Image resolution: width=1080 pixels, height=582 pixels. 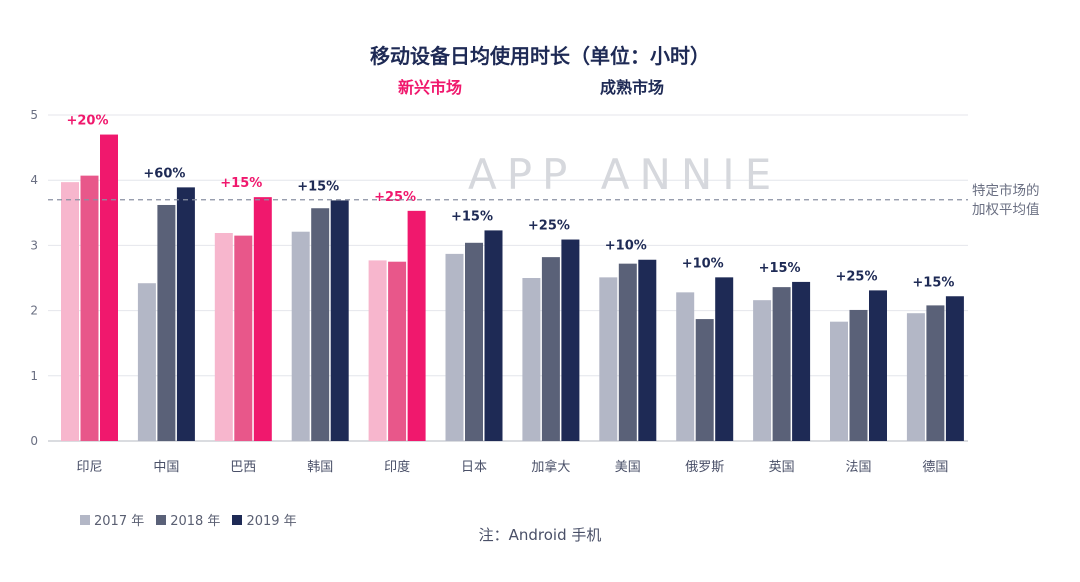 What do you see at coordinates (430, 87) in the screenshot?
I see `emerging-market-label: 新兴市场` at bounding box center [430, 87].